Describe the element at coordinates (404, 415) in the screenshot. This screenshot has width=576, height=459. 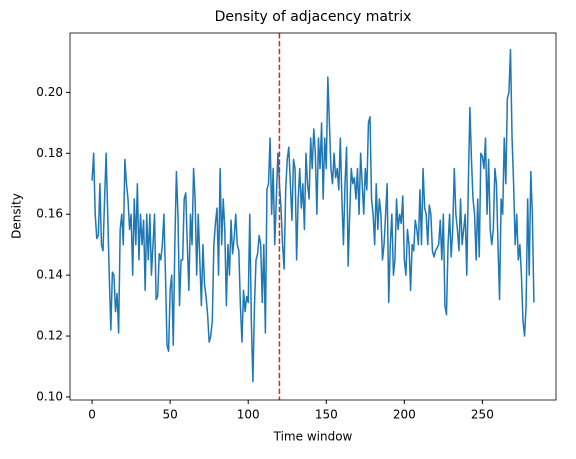
I see `x-tick-label: 200` at that location.